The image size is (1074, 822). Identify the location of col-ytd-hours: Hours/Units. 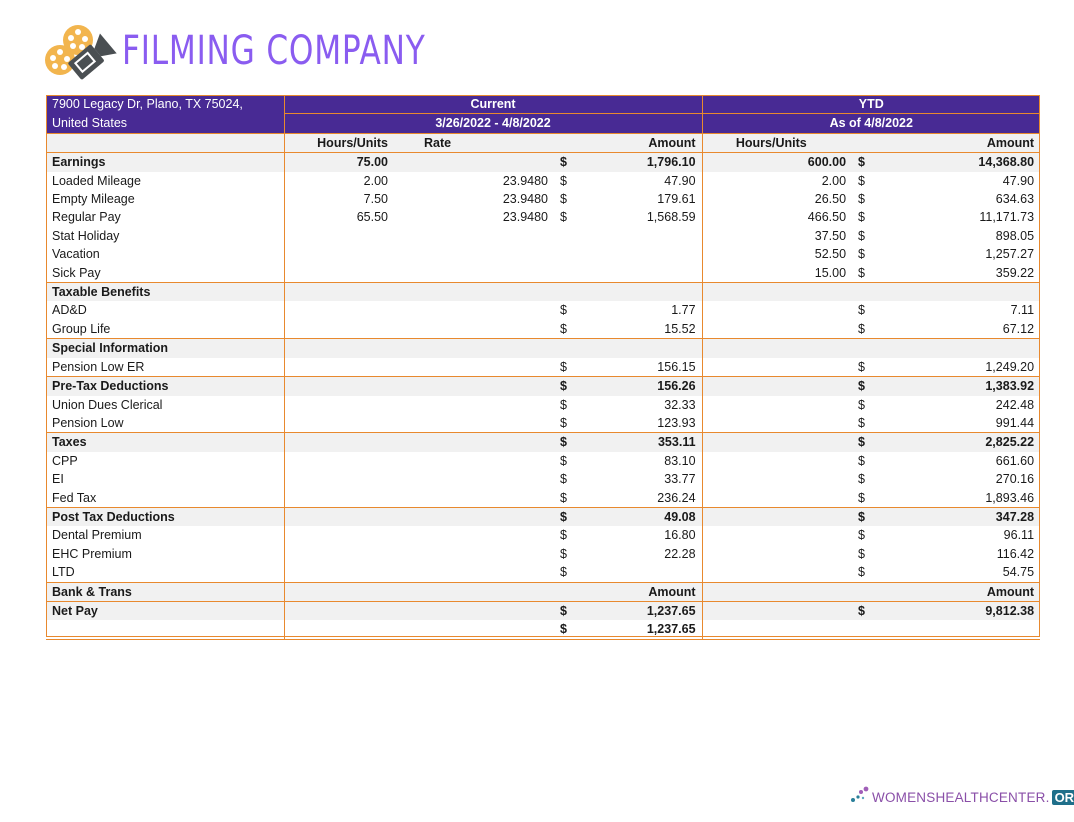
(777, 142).